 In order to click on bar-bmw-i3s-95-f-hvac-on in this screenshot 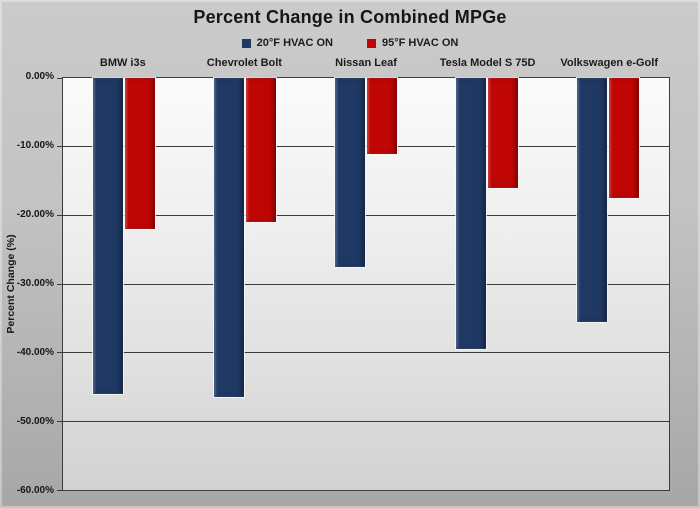, I will do `click(139, 154)`.